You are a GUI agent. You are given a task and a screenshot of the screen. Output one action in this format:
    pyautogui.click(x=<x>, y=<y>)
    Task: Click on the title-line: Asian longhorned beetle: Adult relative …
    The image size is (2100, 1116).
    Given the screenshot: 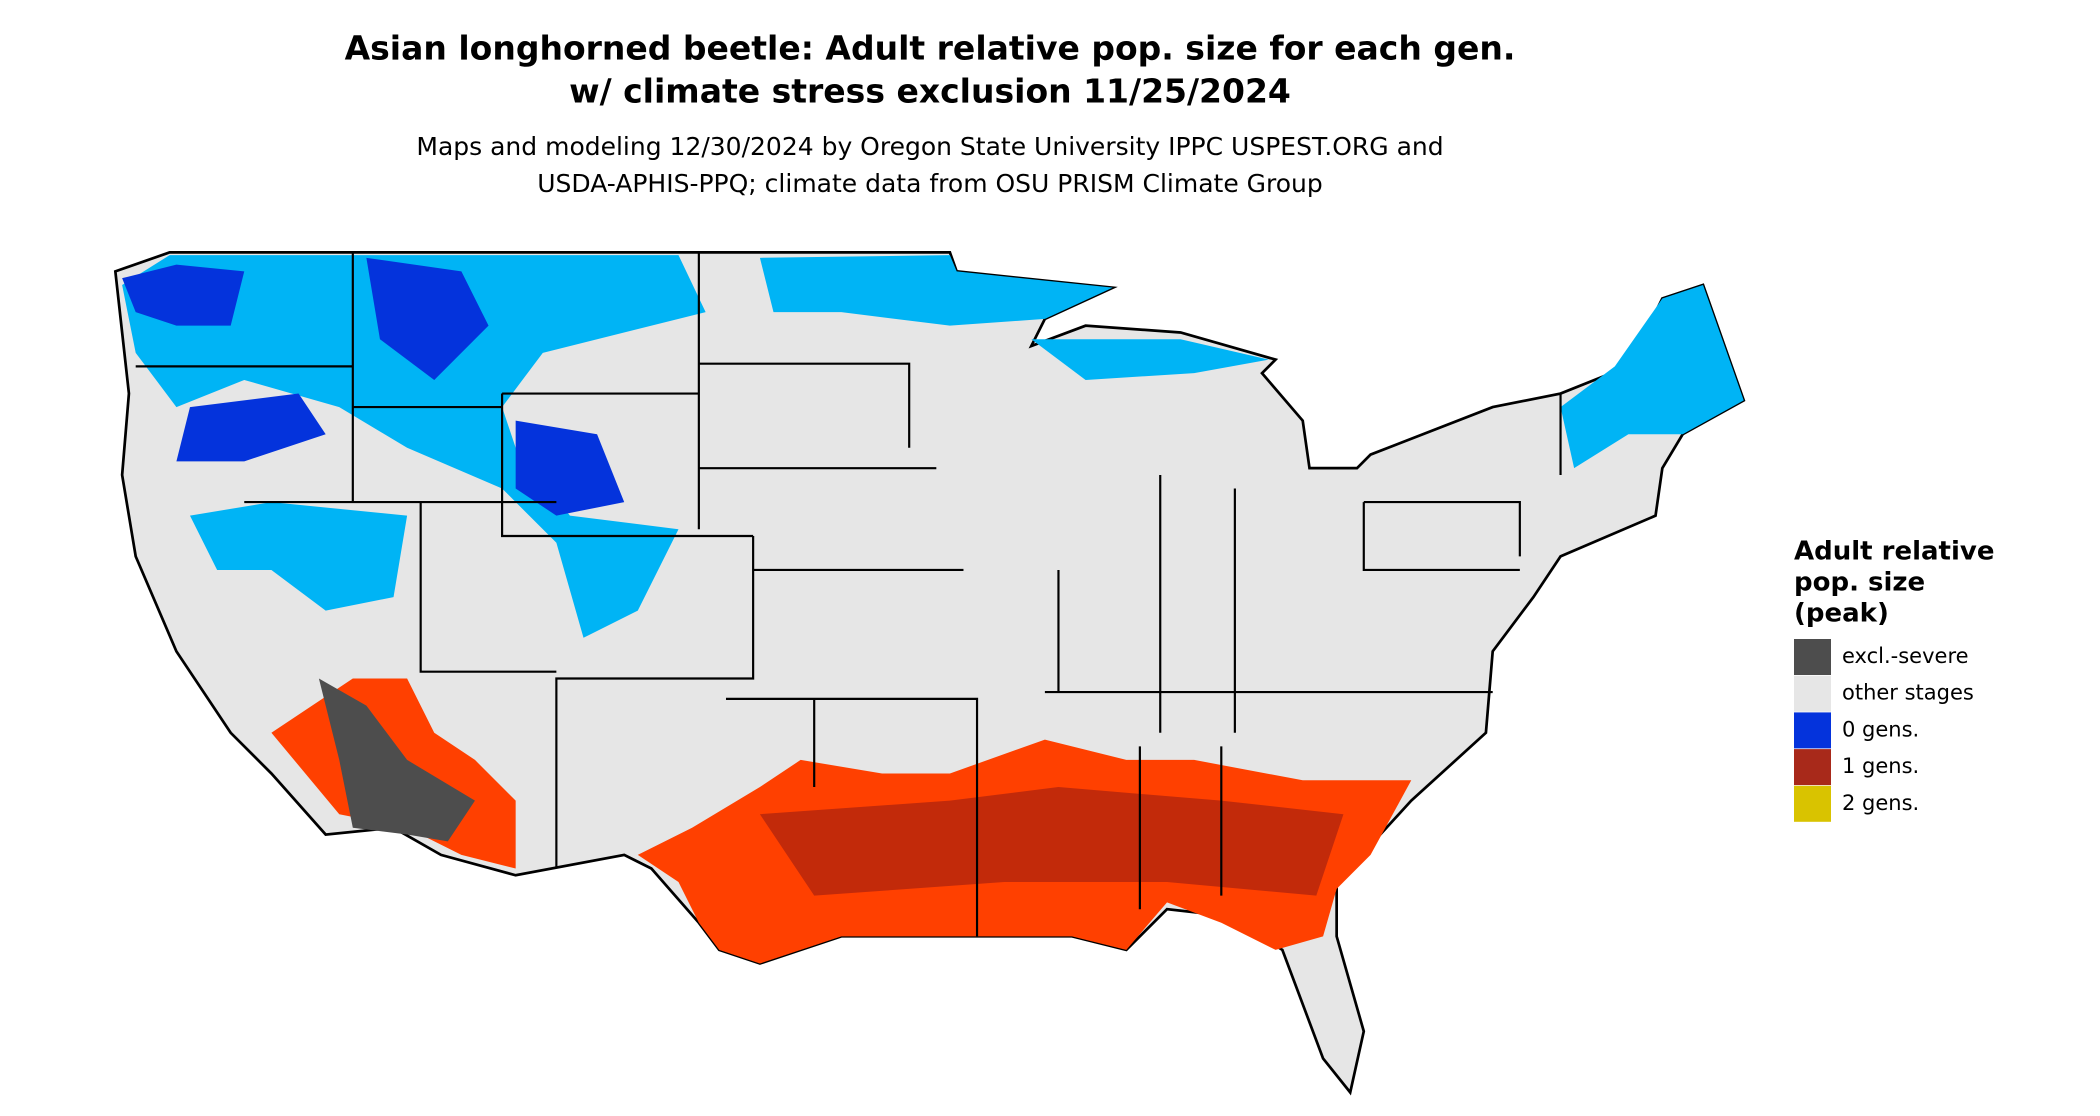 What is the action you would take?
    pyautogui.click(x=930, y=48)
    